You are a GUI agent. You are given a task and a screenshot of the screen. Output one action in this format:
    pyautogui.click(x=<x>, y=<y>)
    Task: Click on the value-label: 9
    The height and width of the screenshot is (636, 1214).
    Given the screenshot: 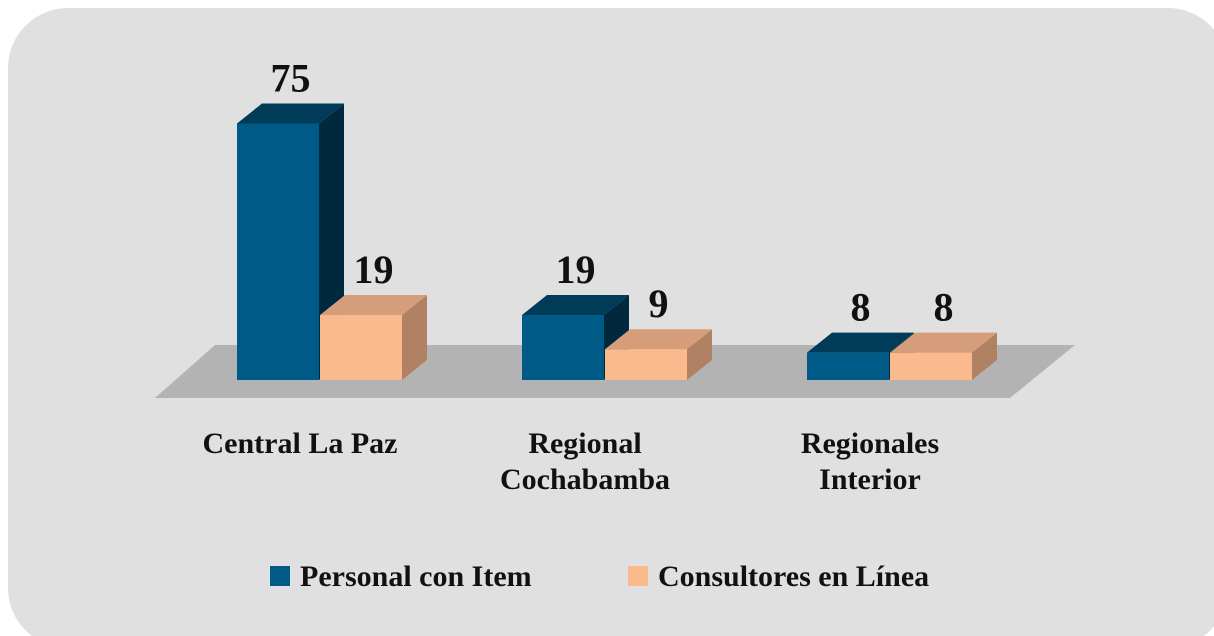 What is the action you would take?
    pyautogui.click(x=659, y=303)
    